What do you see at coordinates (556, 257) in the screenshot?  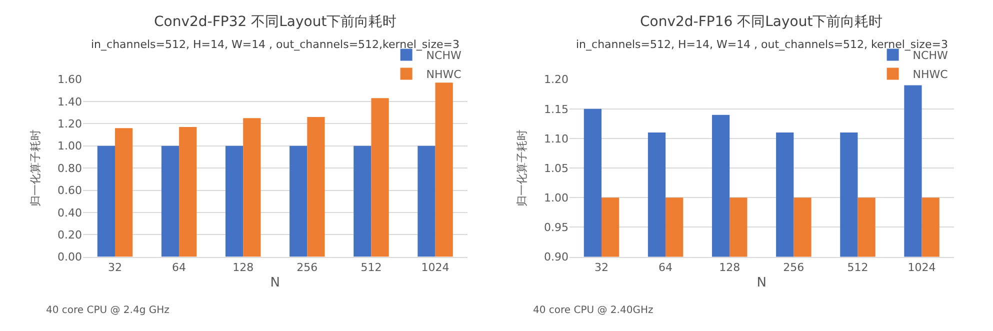 I see `y-tick-label: 0.90` at bounding box center [556, 257].